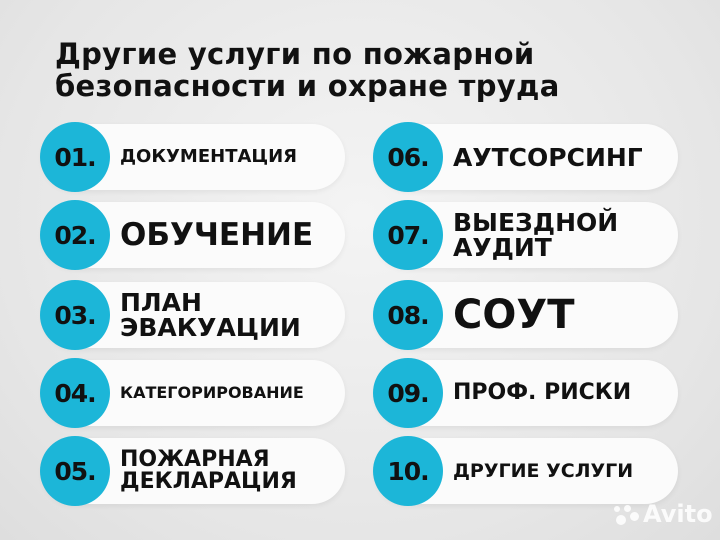  Describe the element at coordinates (543, 470) in the screenshot. I see `label-line: ДРУГИЕ УСЛУГИ` at that location.